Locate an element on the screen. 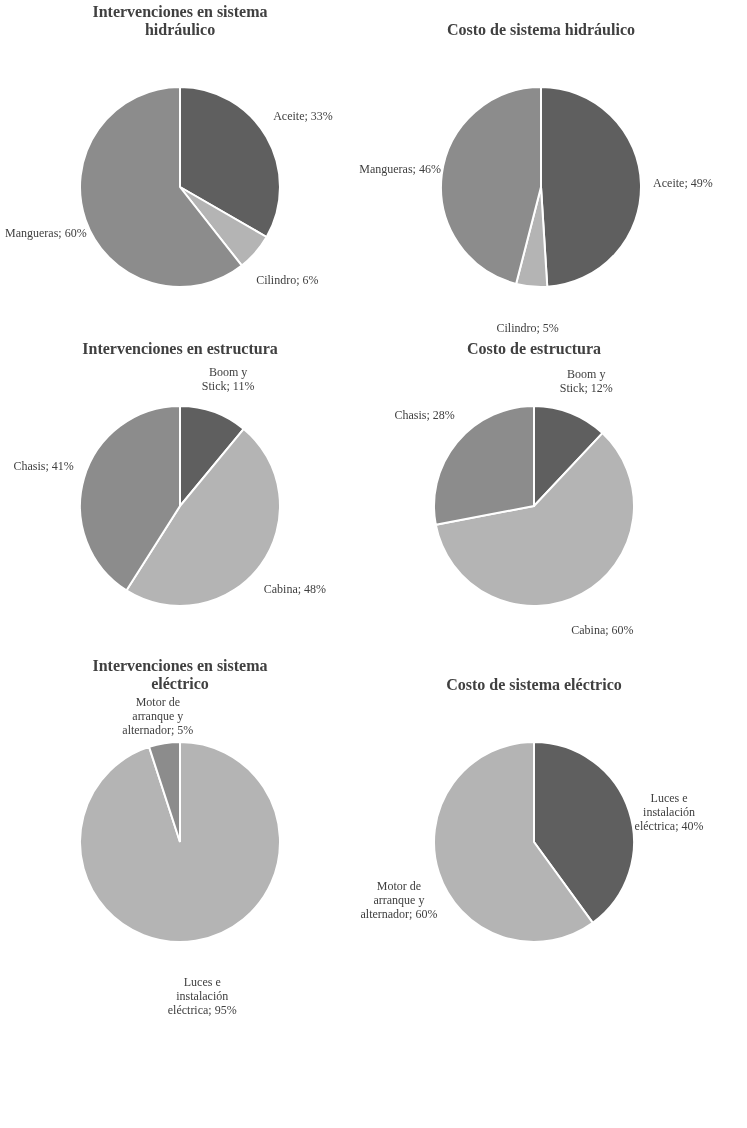 The height and width of the screenshot is (1128, 747). chart-title: Intervenciones en estructura is located at coordinates (180, 348).